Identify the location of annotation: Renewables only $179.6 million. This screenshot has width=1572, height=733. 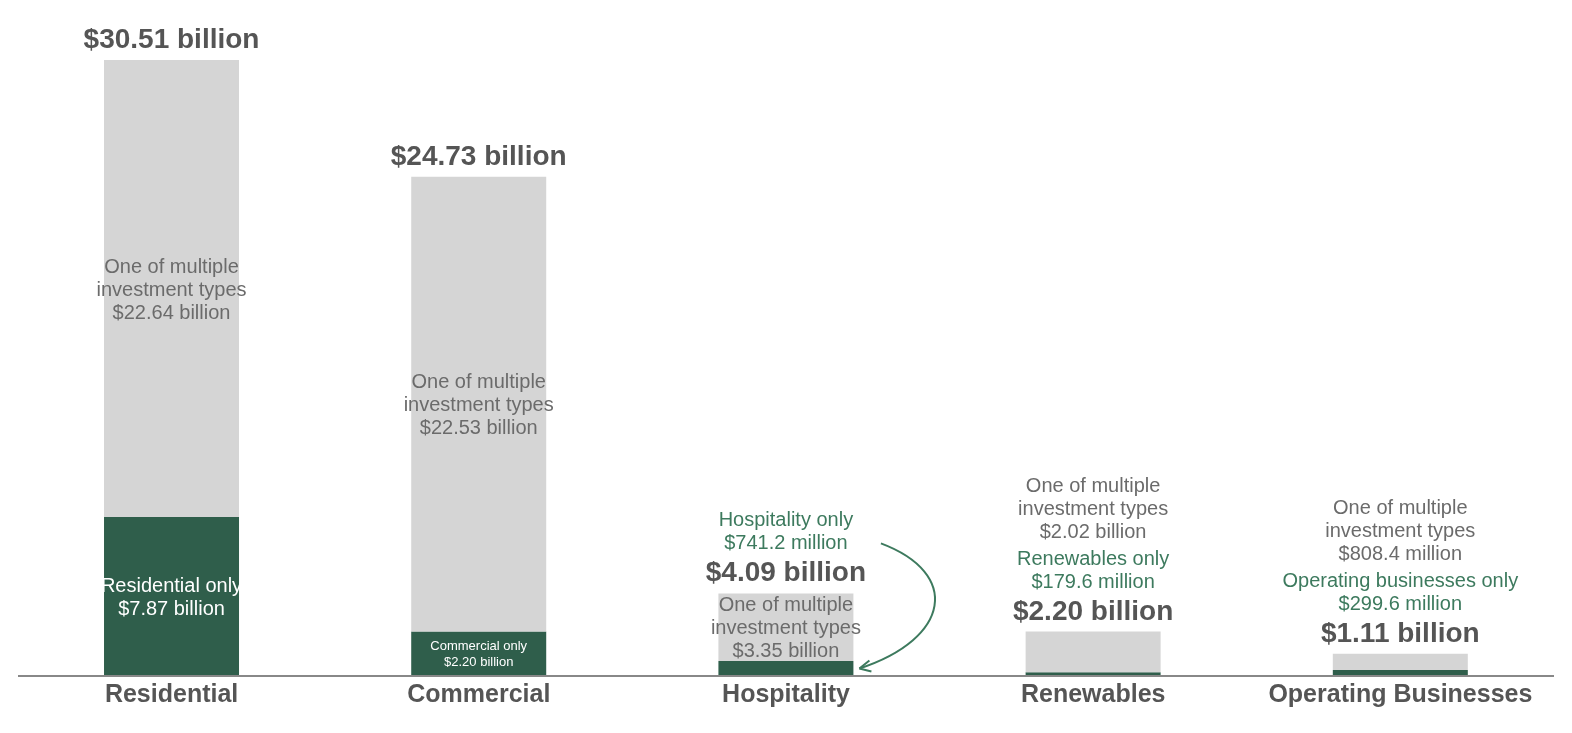
(1093, 569).